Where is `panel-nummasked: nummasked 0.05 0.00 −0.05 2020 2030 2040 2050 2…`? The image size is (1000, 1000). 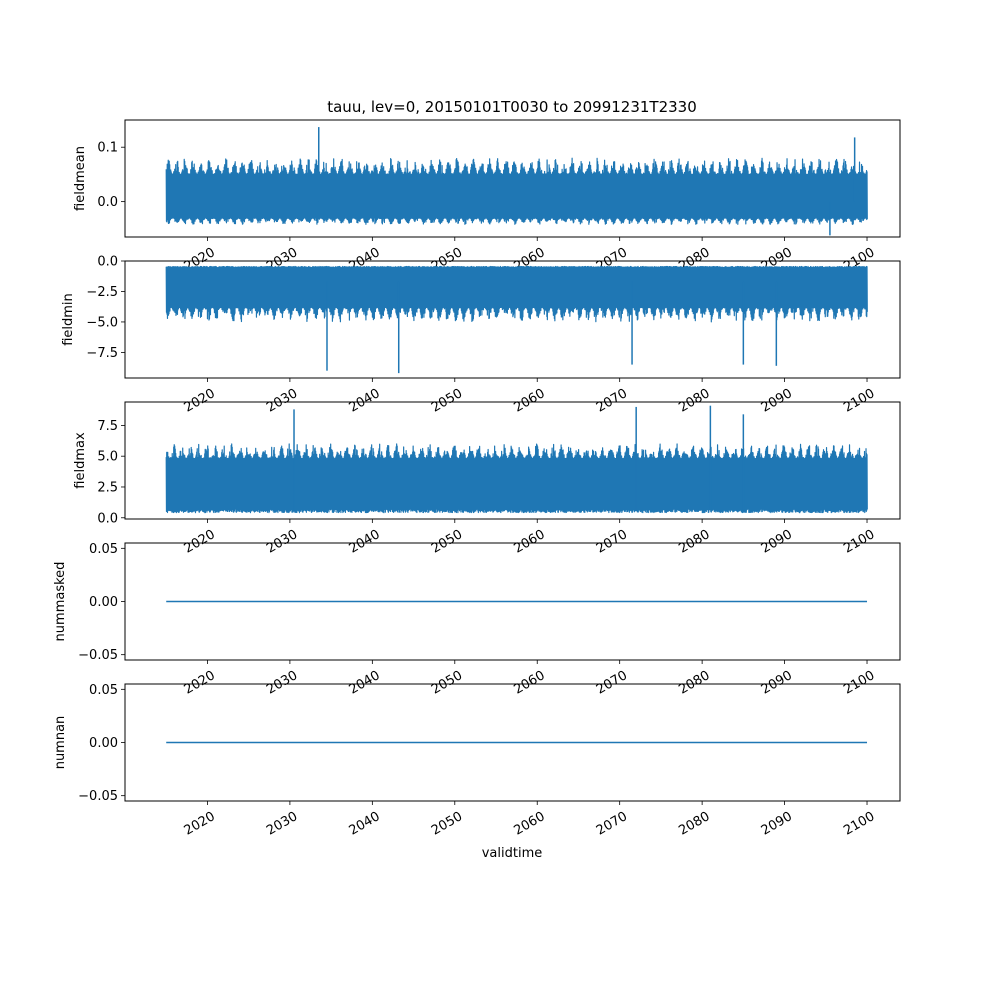 panel-nummasked: nummasked 0.05 0.00 −0.05 2020 2030 2040 2050 2… is located at coordinates (477, 620).